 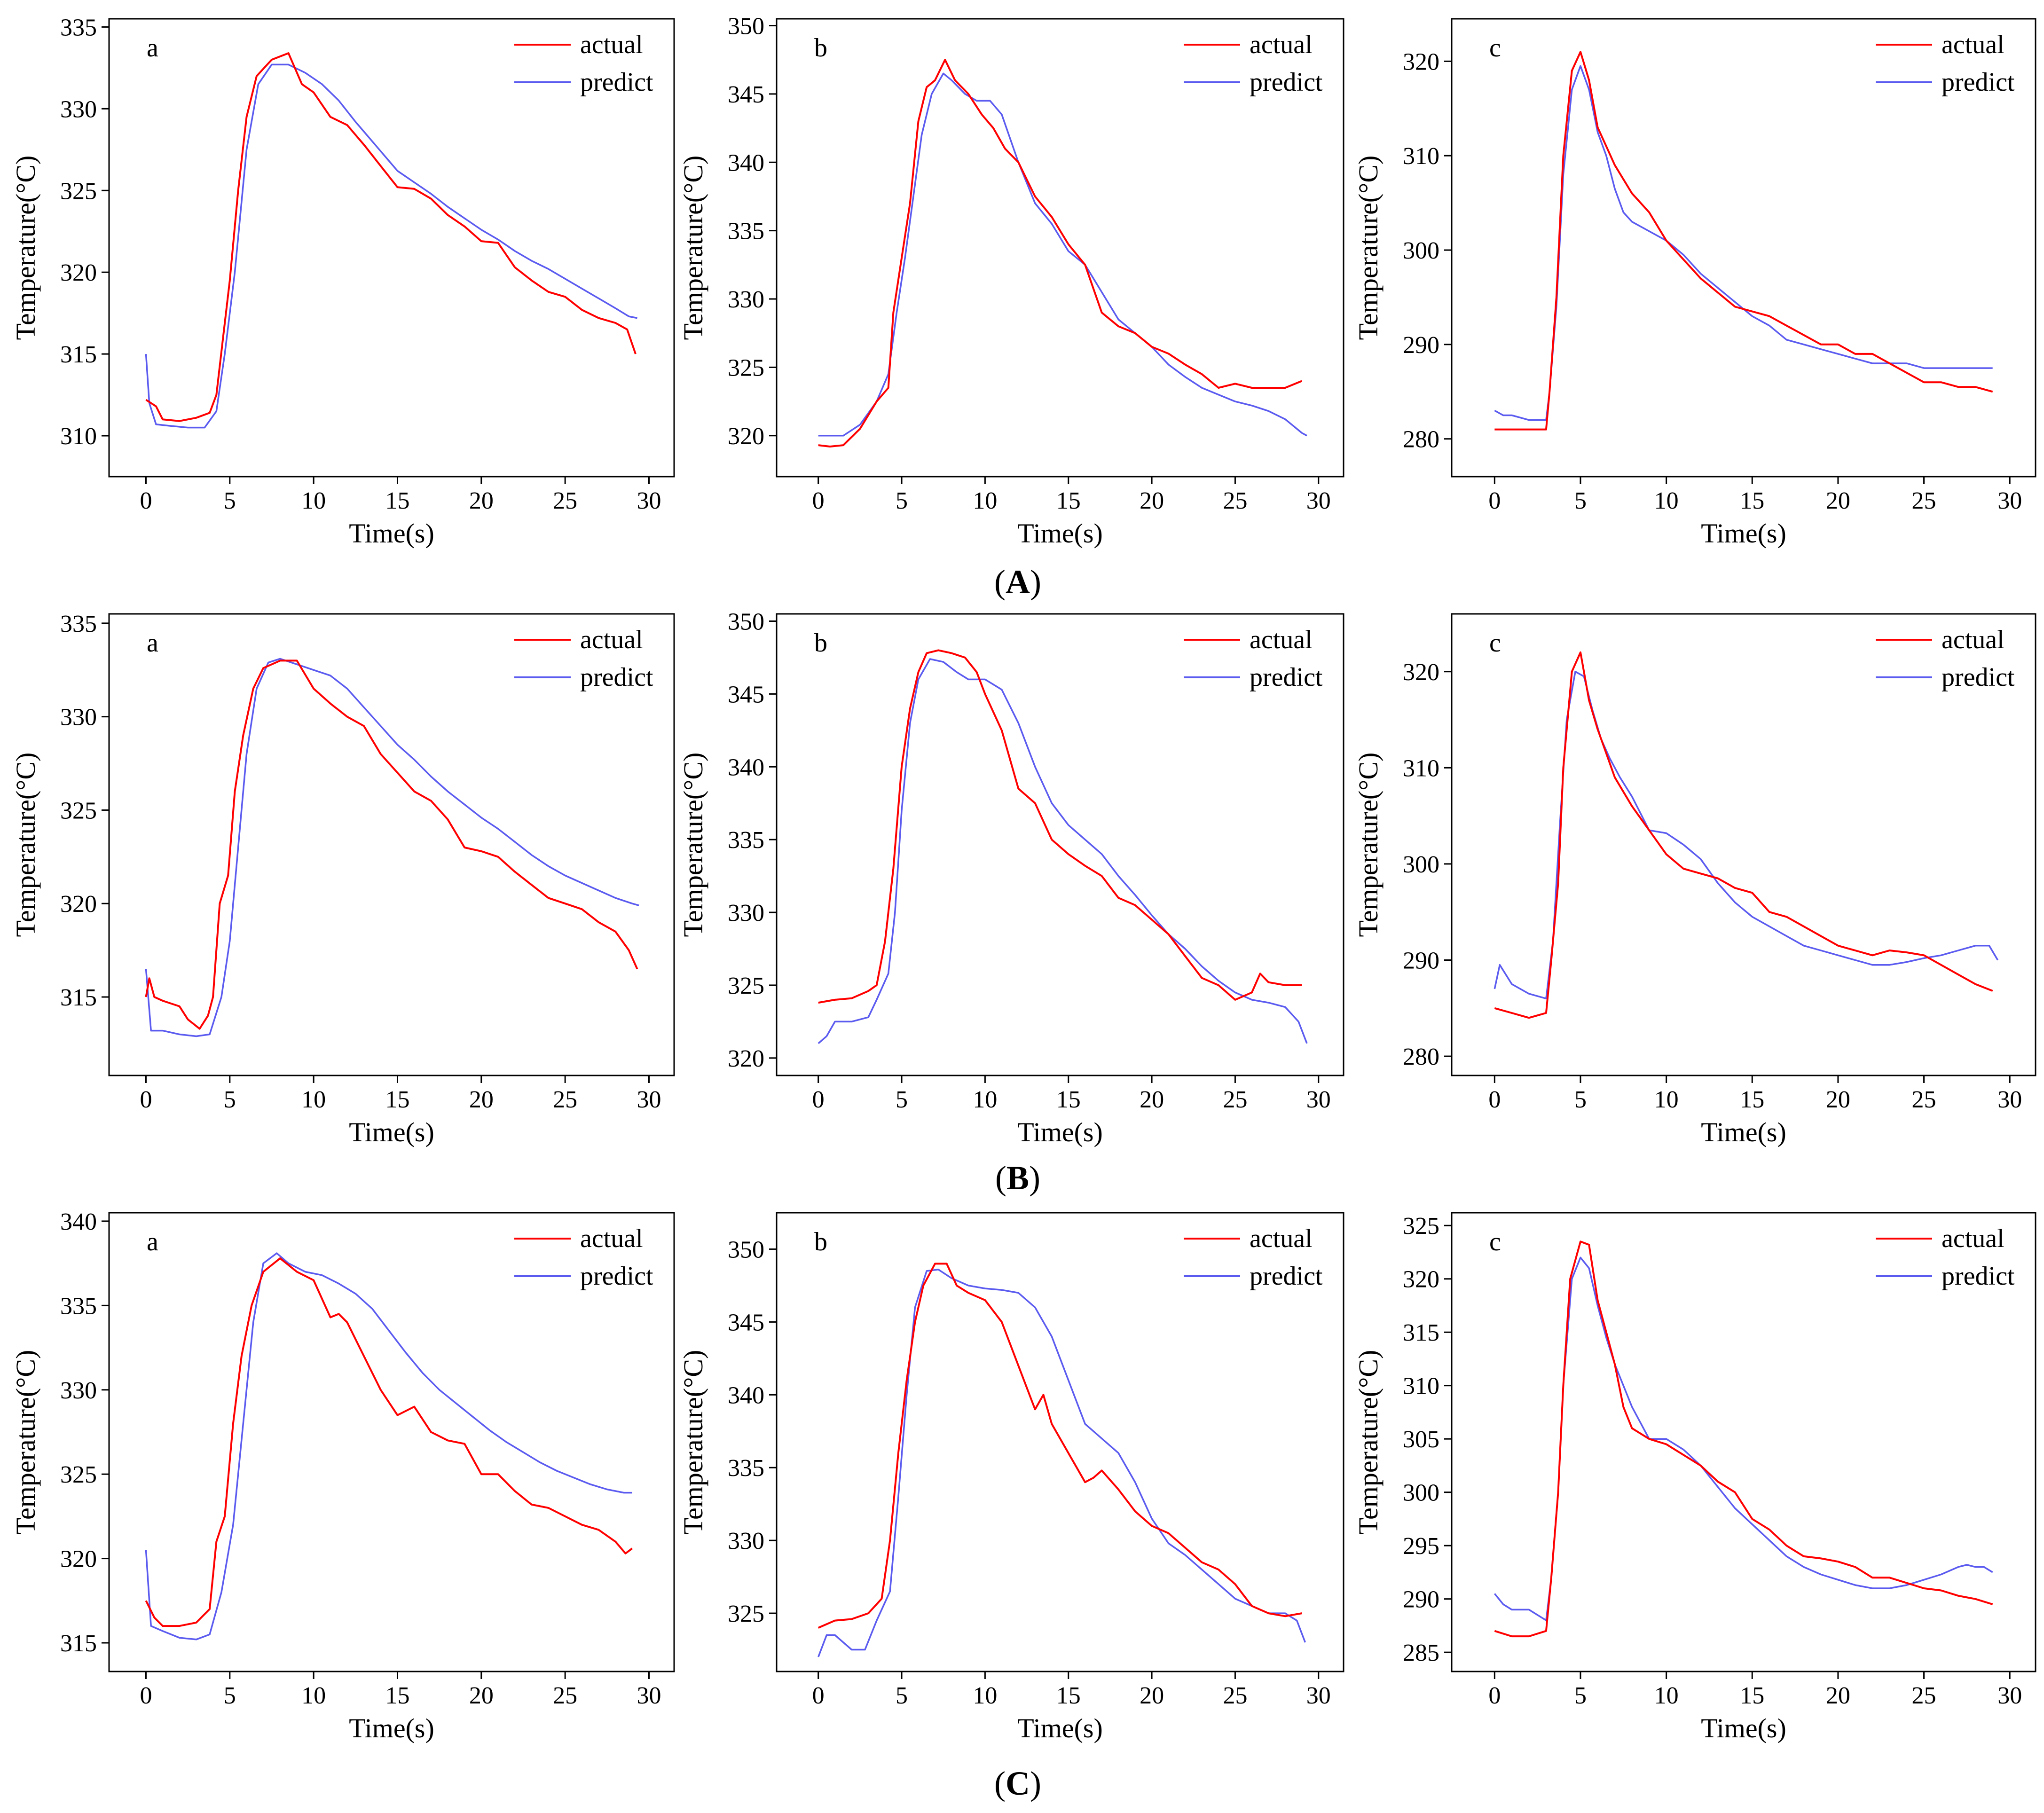 I want to click on y-tick-label-B-a-325: 325, so click(x=78, y=810).